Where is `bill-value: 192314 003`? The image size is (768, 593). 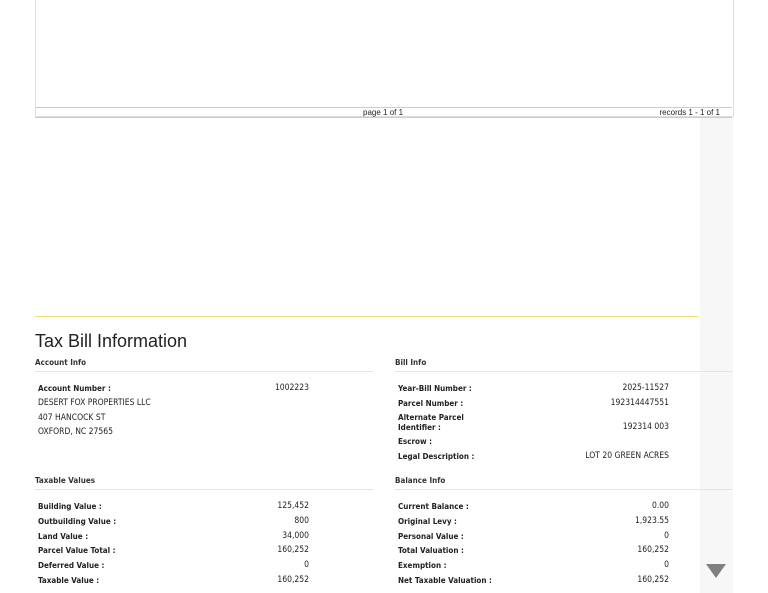 bill-value: 192314 003 is located at coordinates (645, 427).